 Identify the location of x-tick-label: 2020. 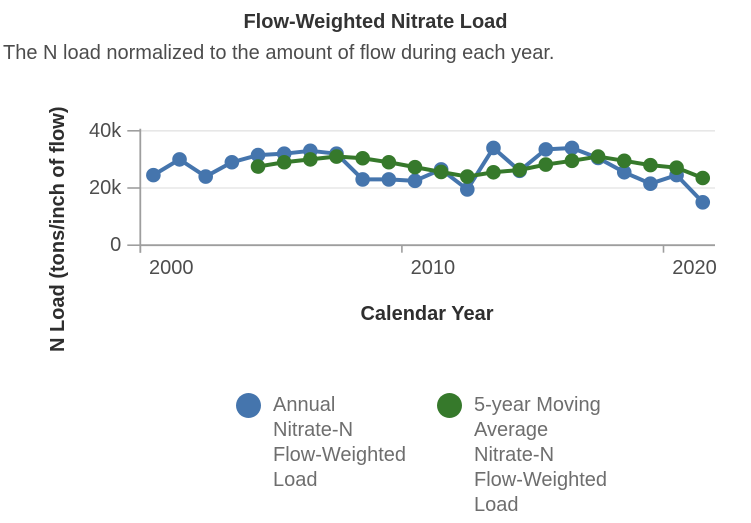
(694, 268).